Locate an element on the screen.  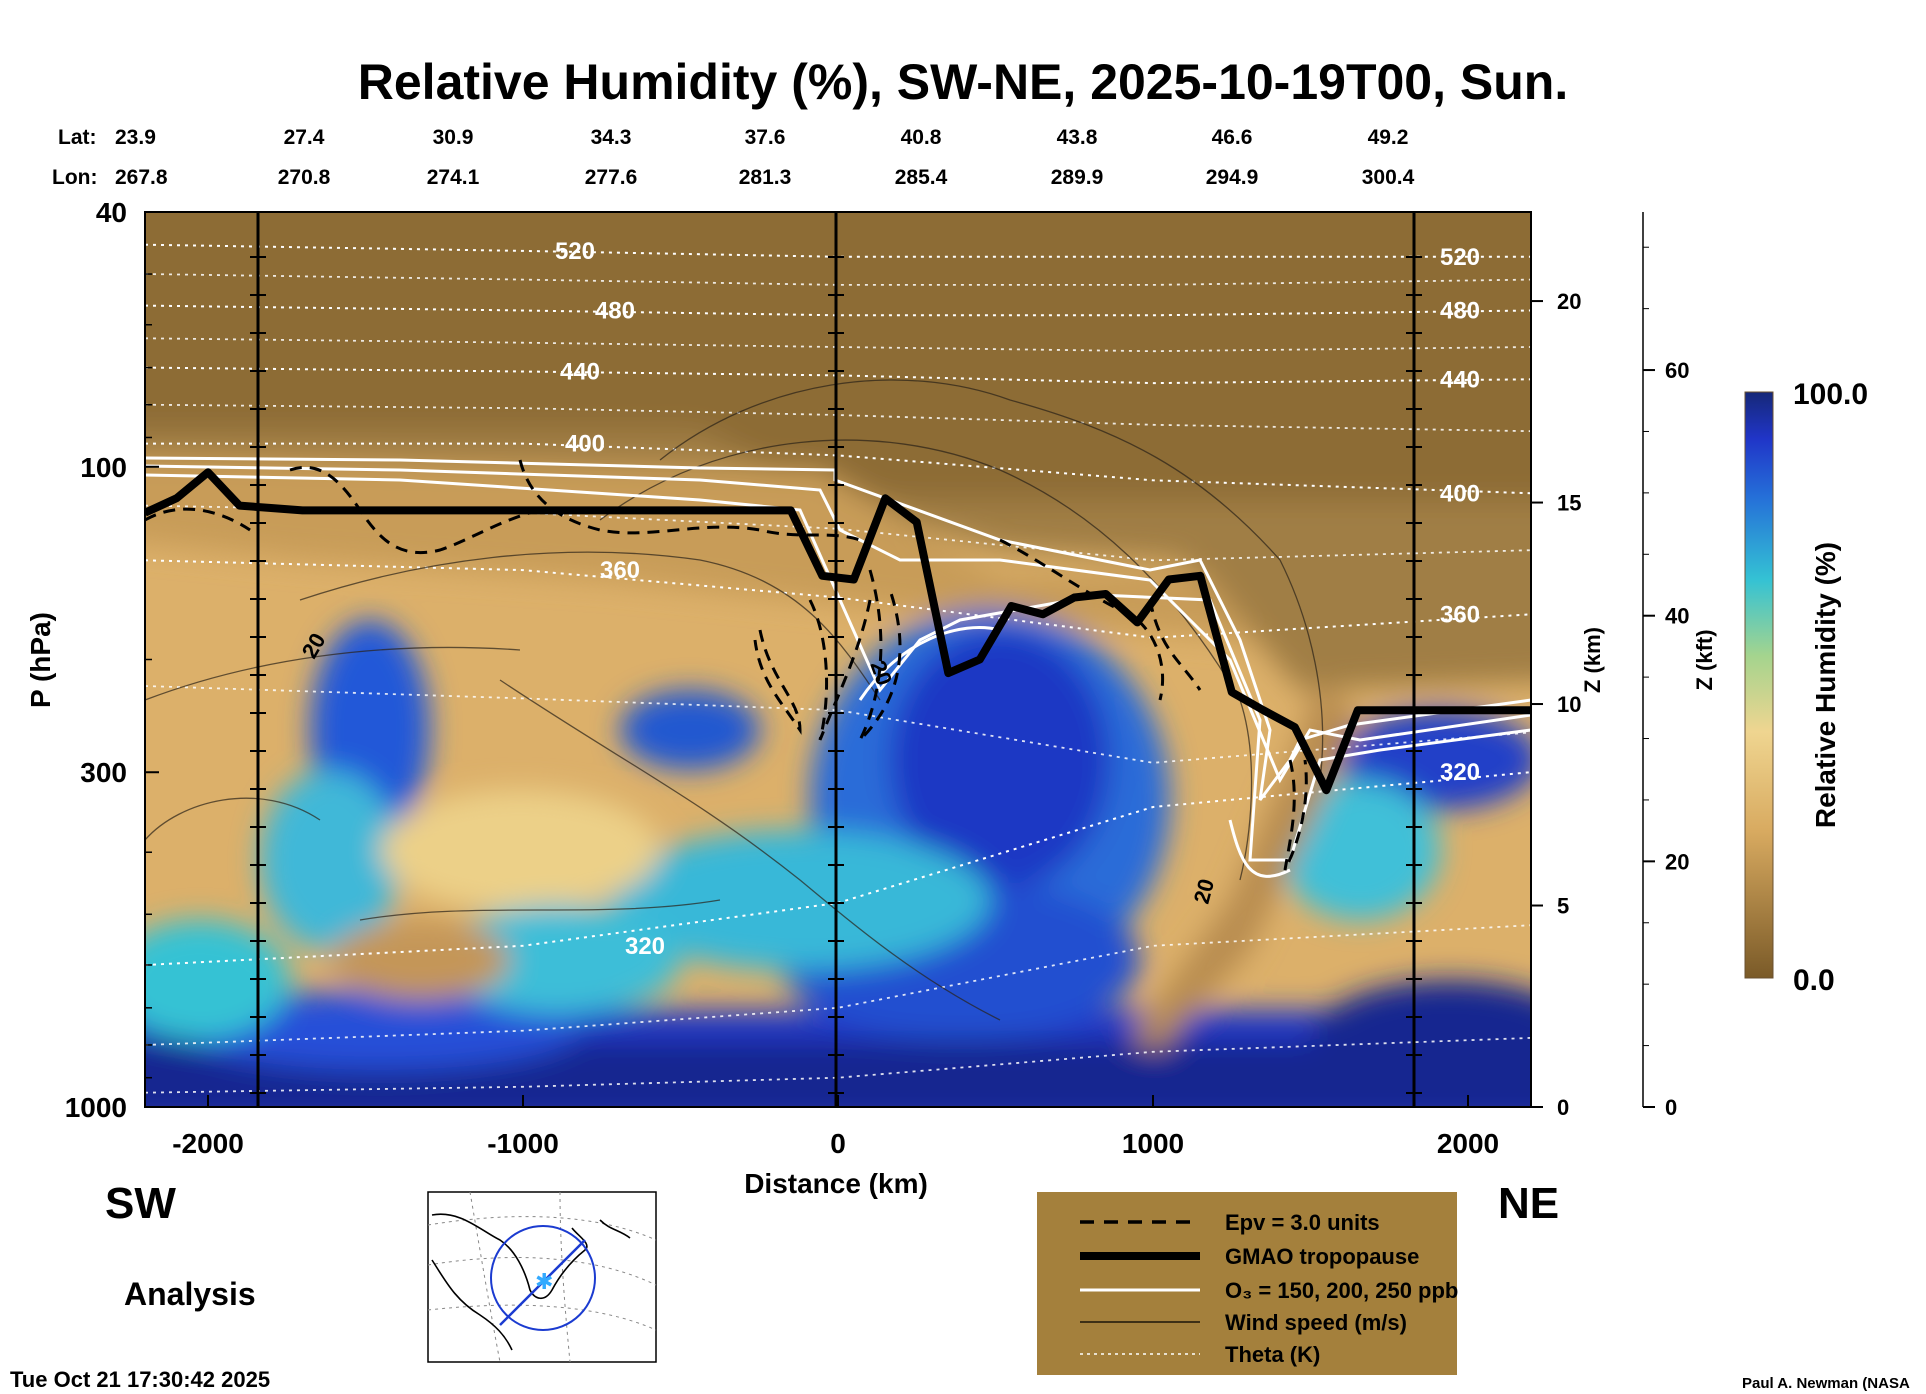
colorbar-min: 0.0 is located at coordinates (1814, 980).